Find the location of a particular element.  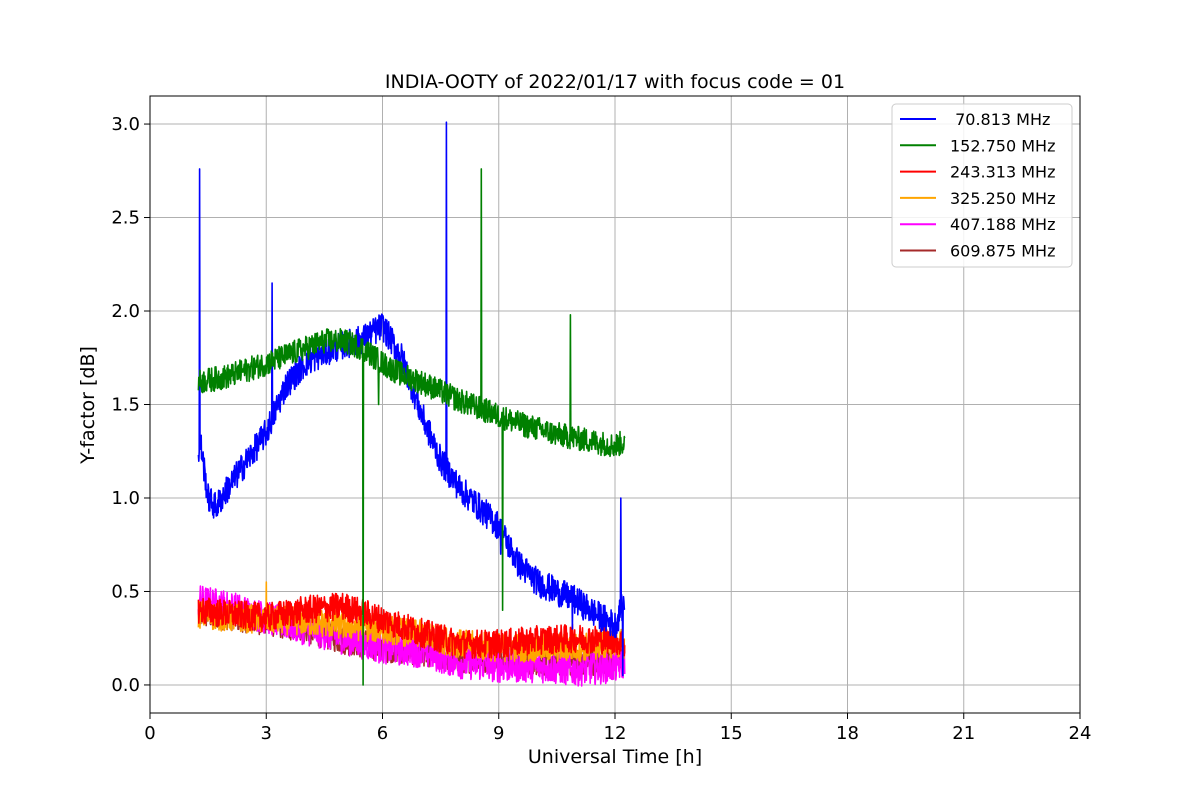

x-tick-label: 21 is located at coordinates (963, 733).